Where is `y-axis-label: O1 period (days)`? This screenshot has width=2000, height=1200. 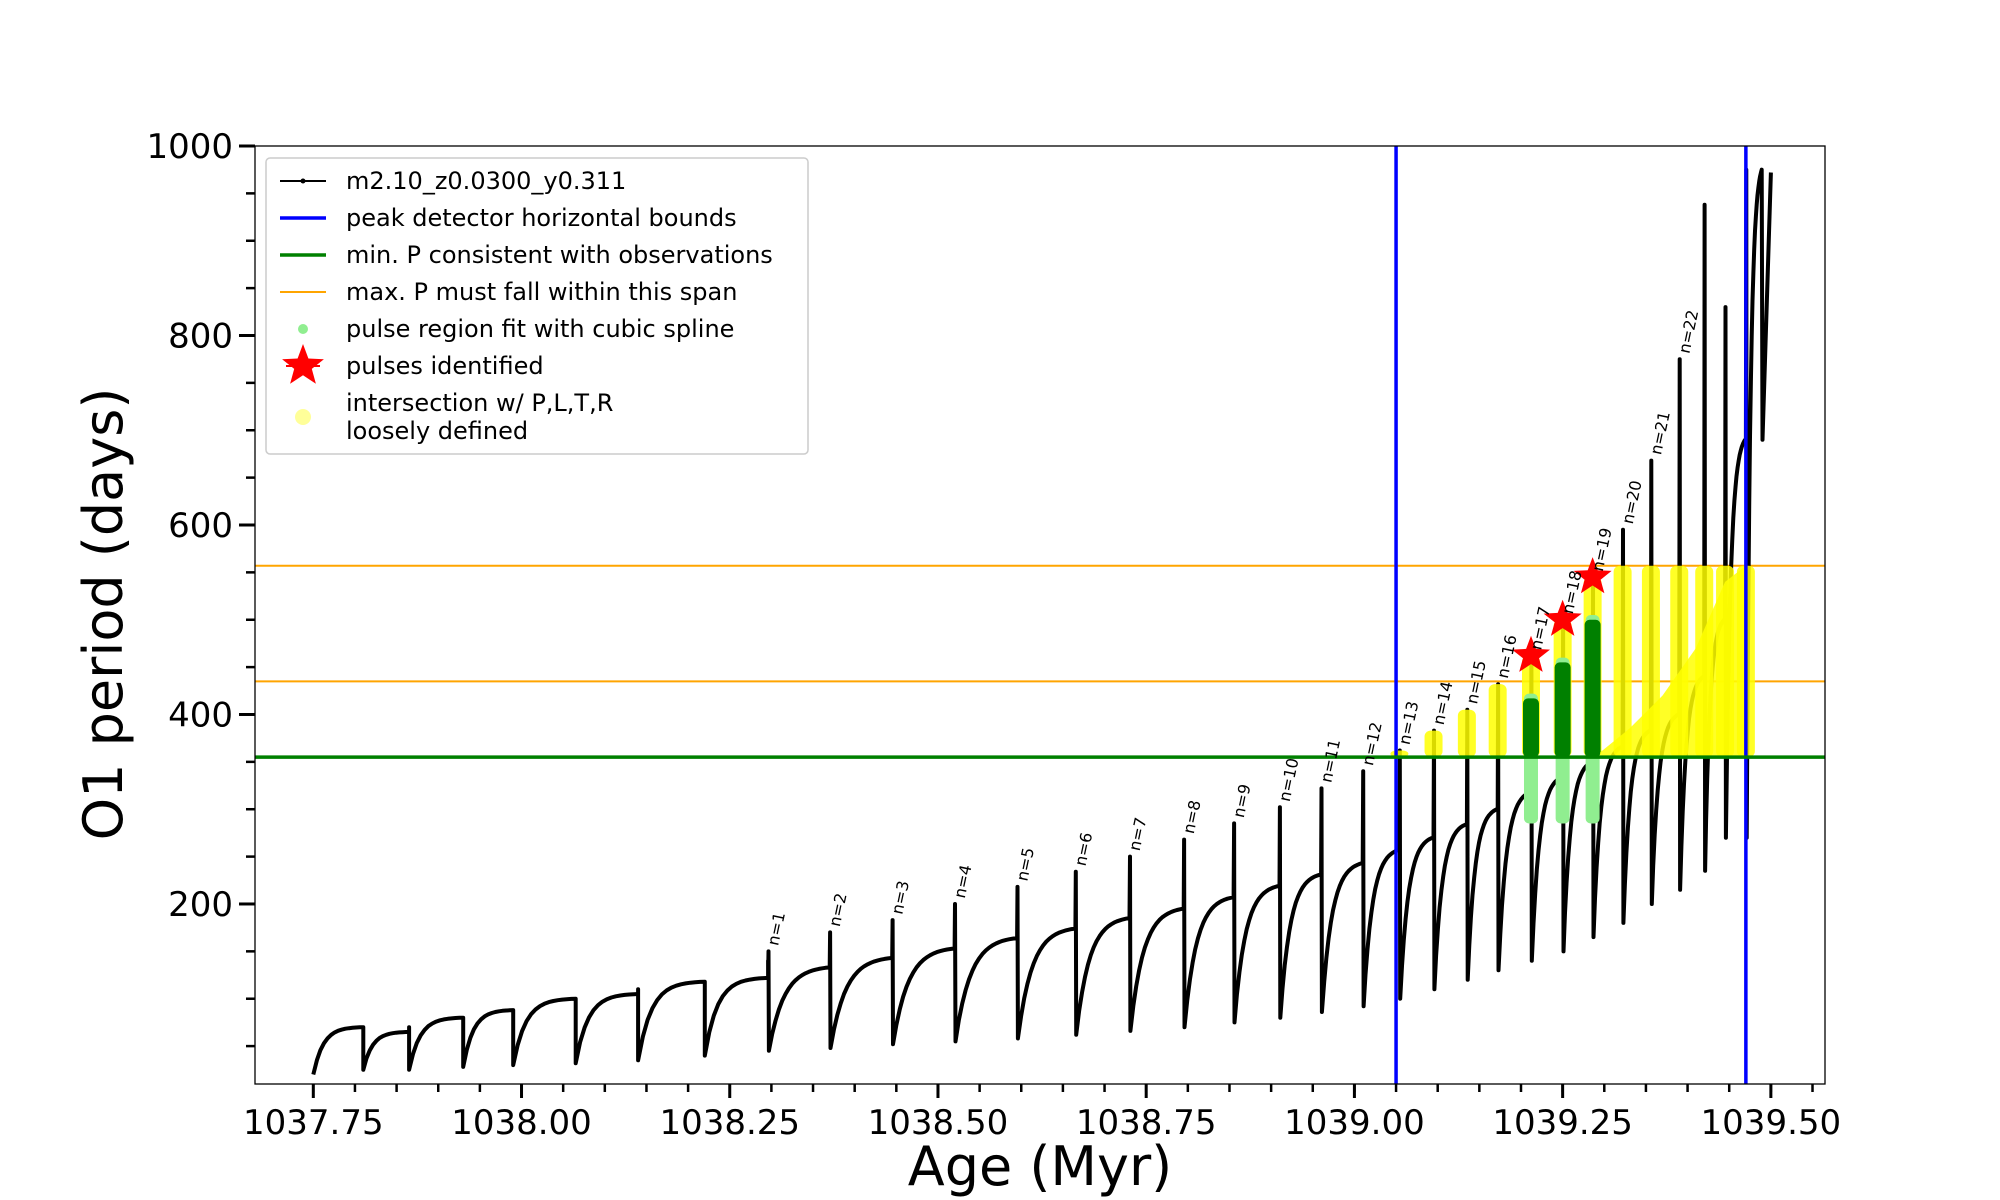 y-axis-label: O1 period (days) is located at coordinates (103, 614).